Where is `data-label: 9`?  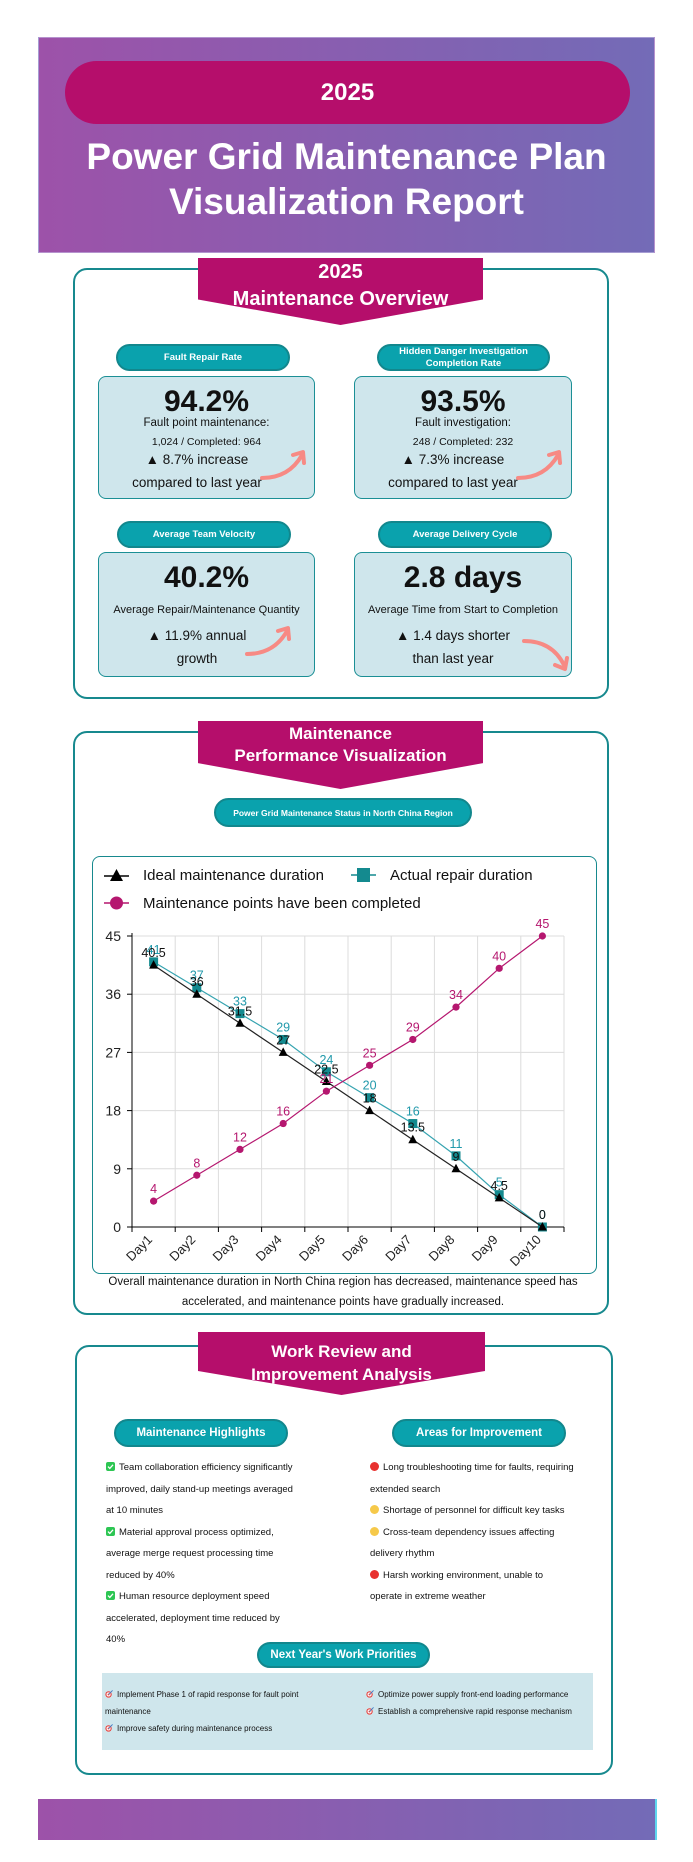
data-label: 9 is located at coordinates (456, 1157).